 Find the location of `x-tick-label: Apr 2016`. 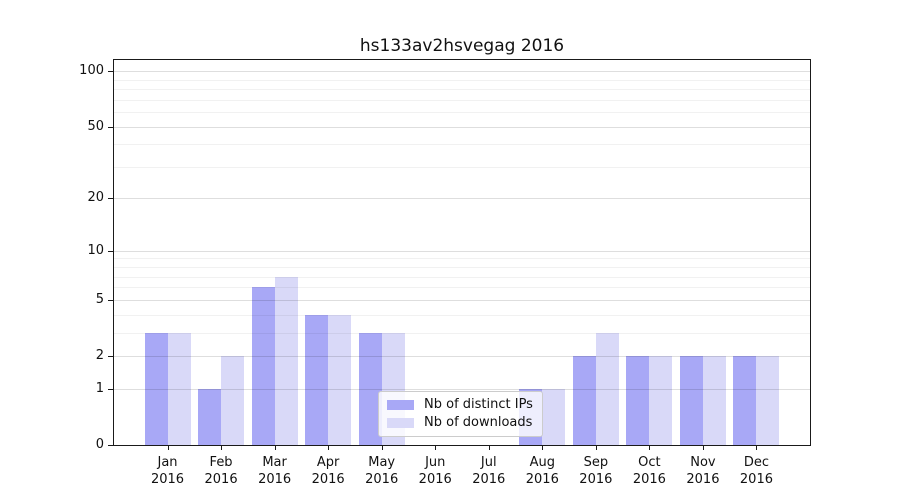

x-tick-label: Apr 2016 is located at coordinates (328, 471).